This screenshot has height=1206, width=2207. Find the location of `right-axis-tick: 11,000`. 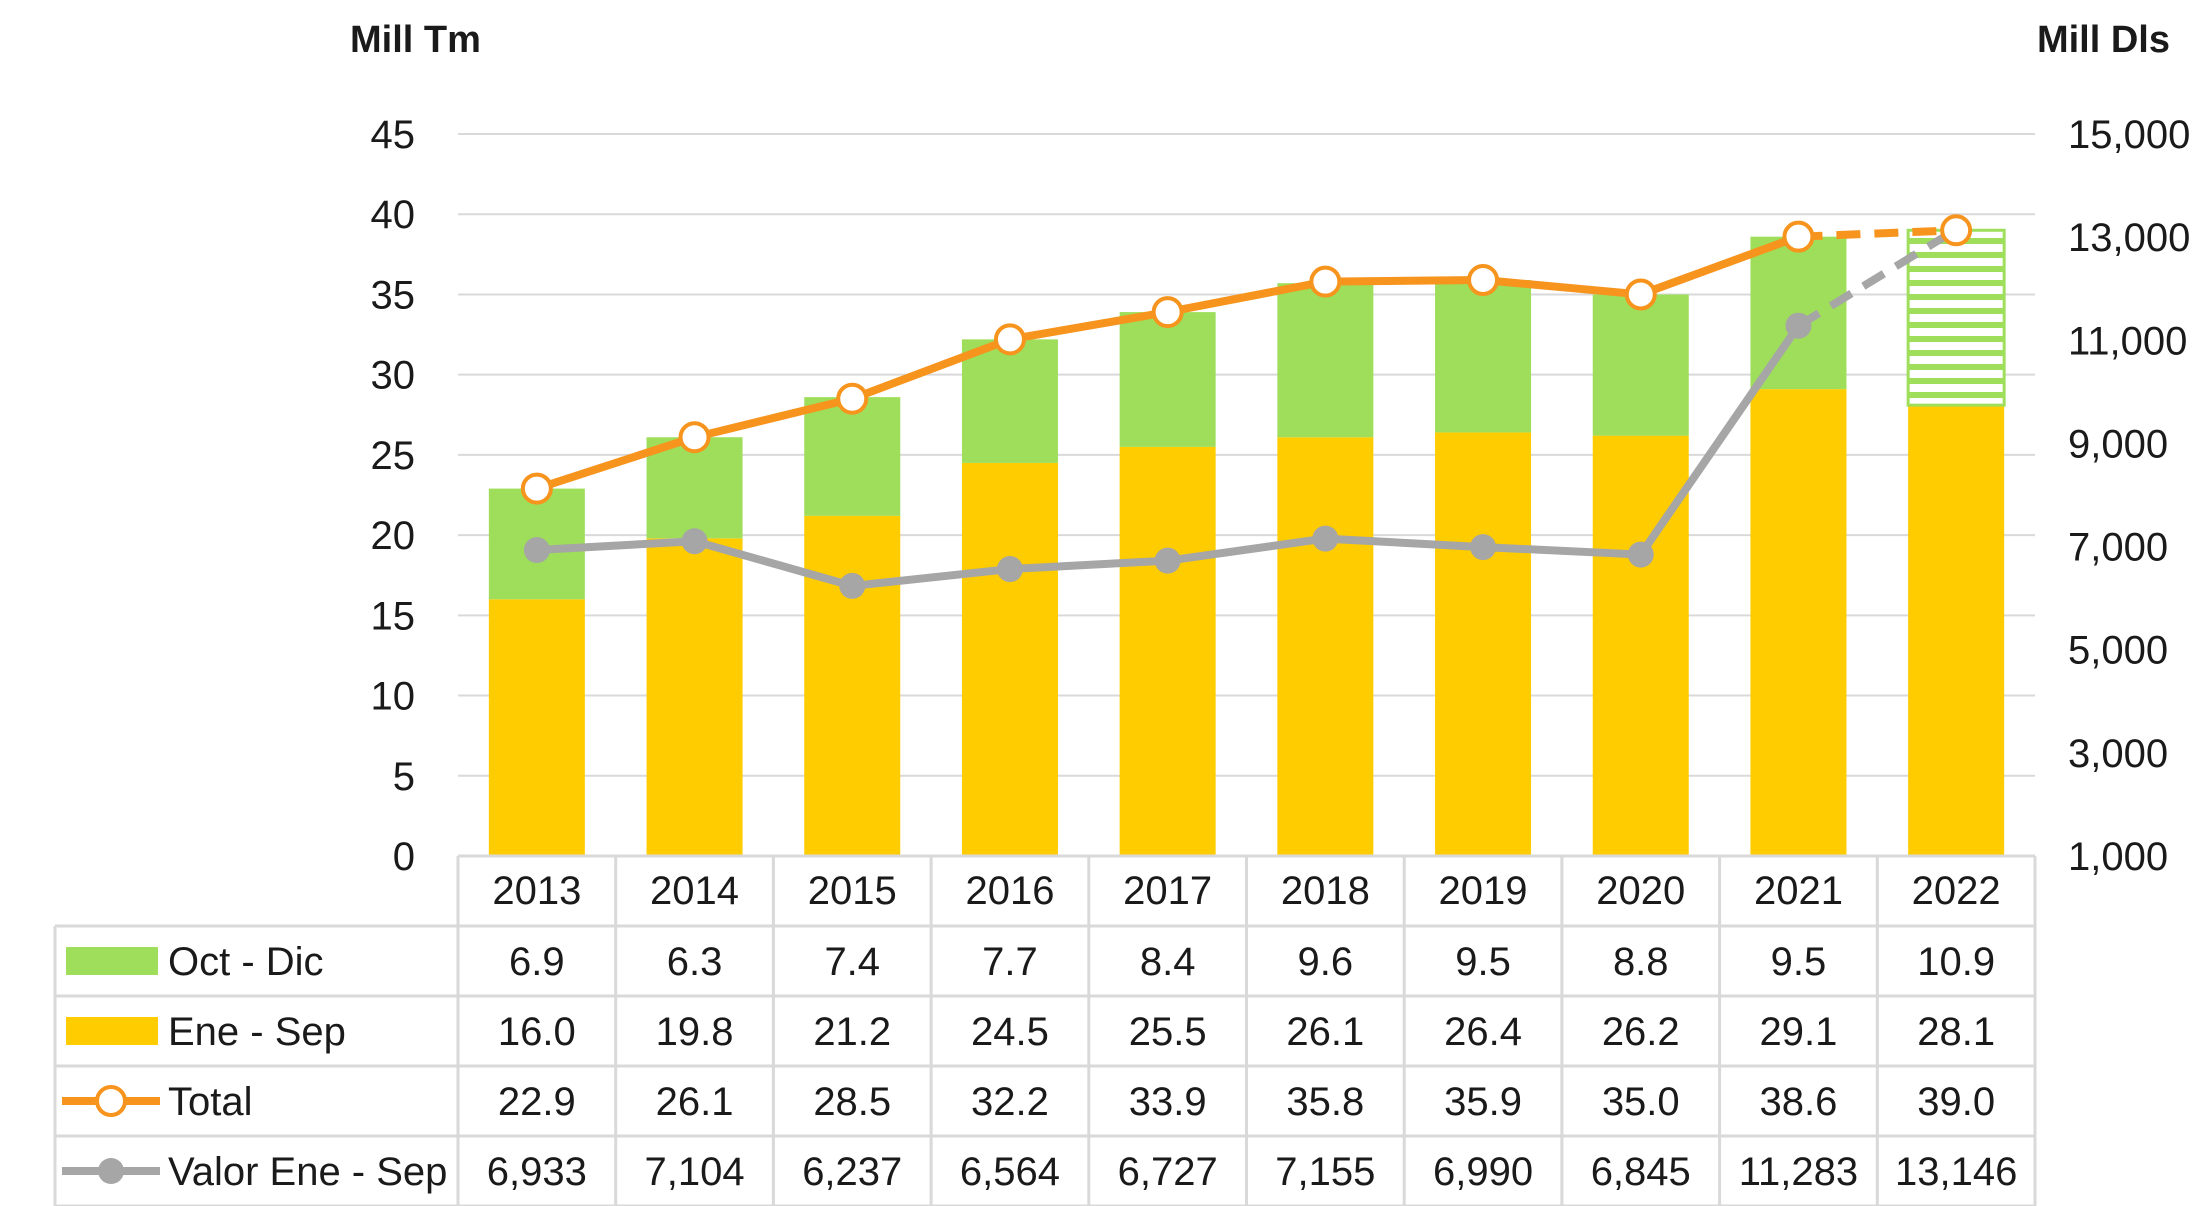

right-axis-tick: 11,000 is located at coordinates (2127, 341).